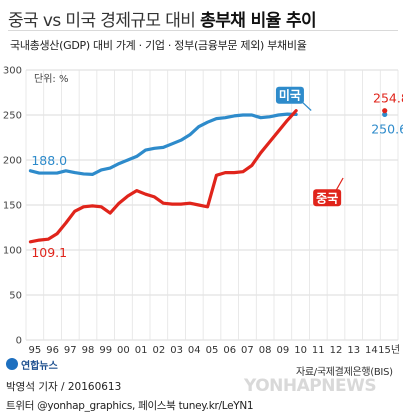 This screenshot has height=417, width=403. What do you see at coordinates (310, 386) in the screenshot?
I see `watermark: YONHAPNEWS` at bounding box center [310, 386].